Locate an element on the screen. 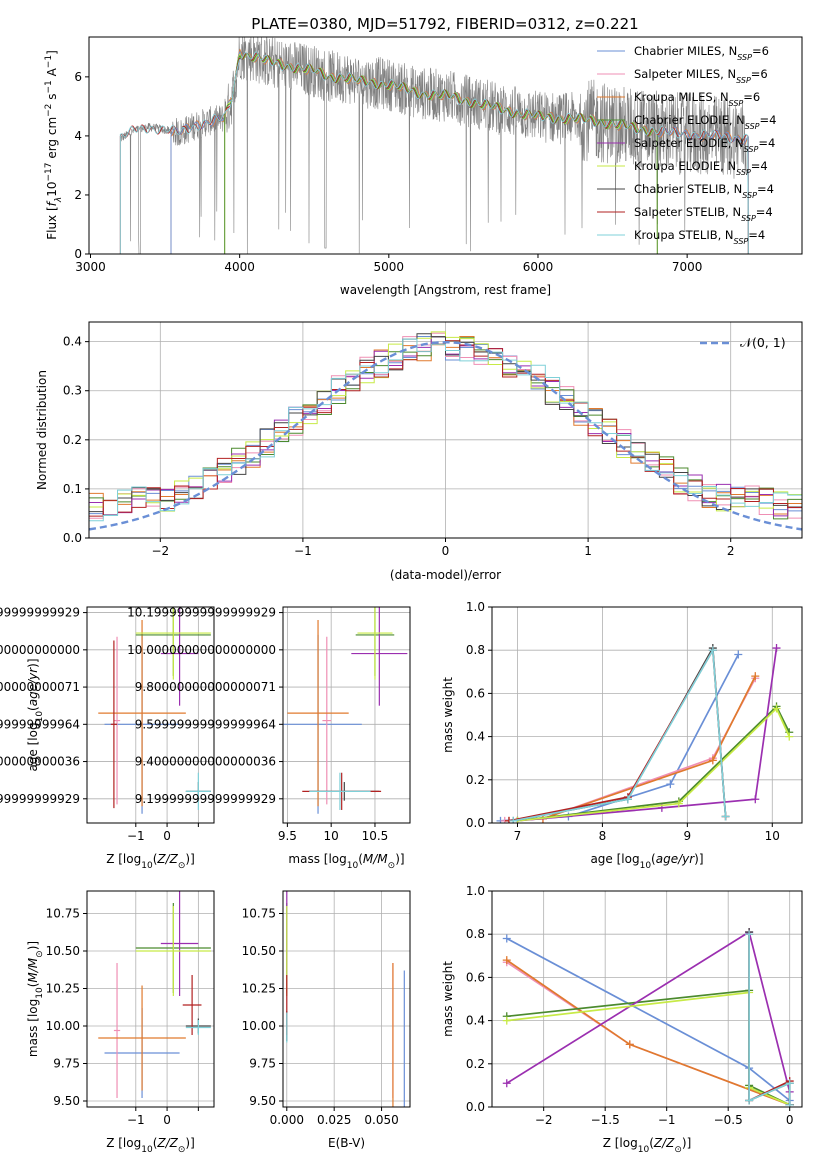 Image resolution: width=819 pixels, height=1170 pixels. y-axis-label: Normed distribution is located at coordinates (42, 430).